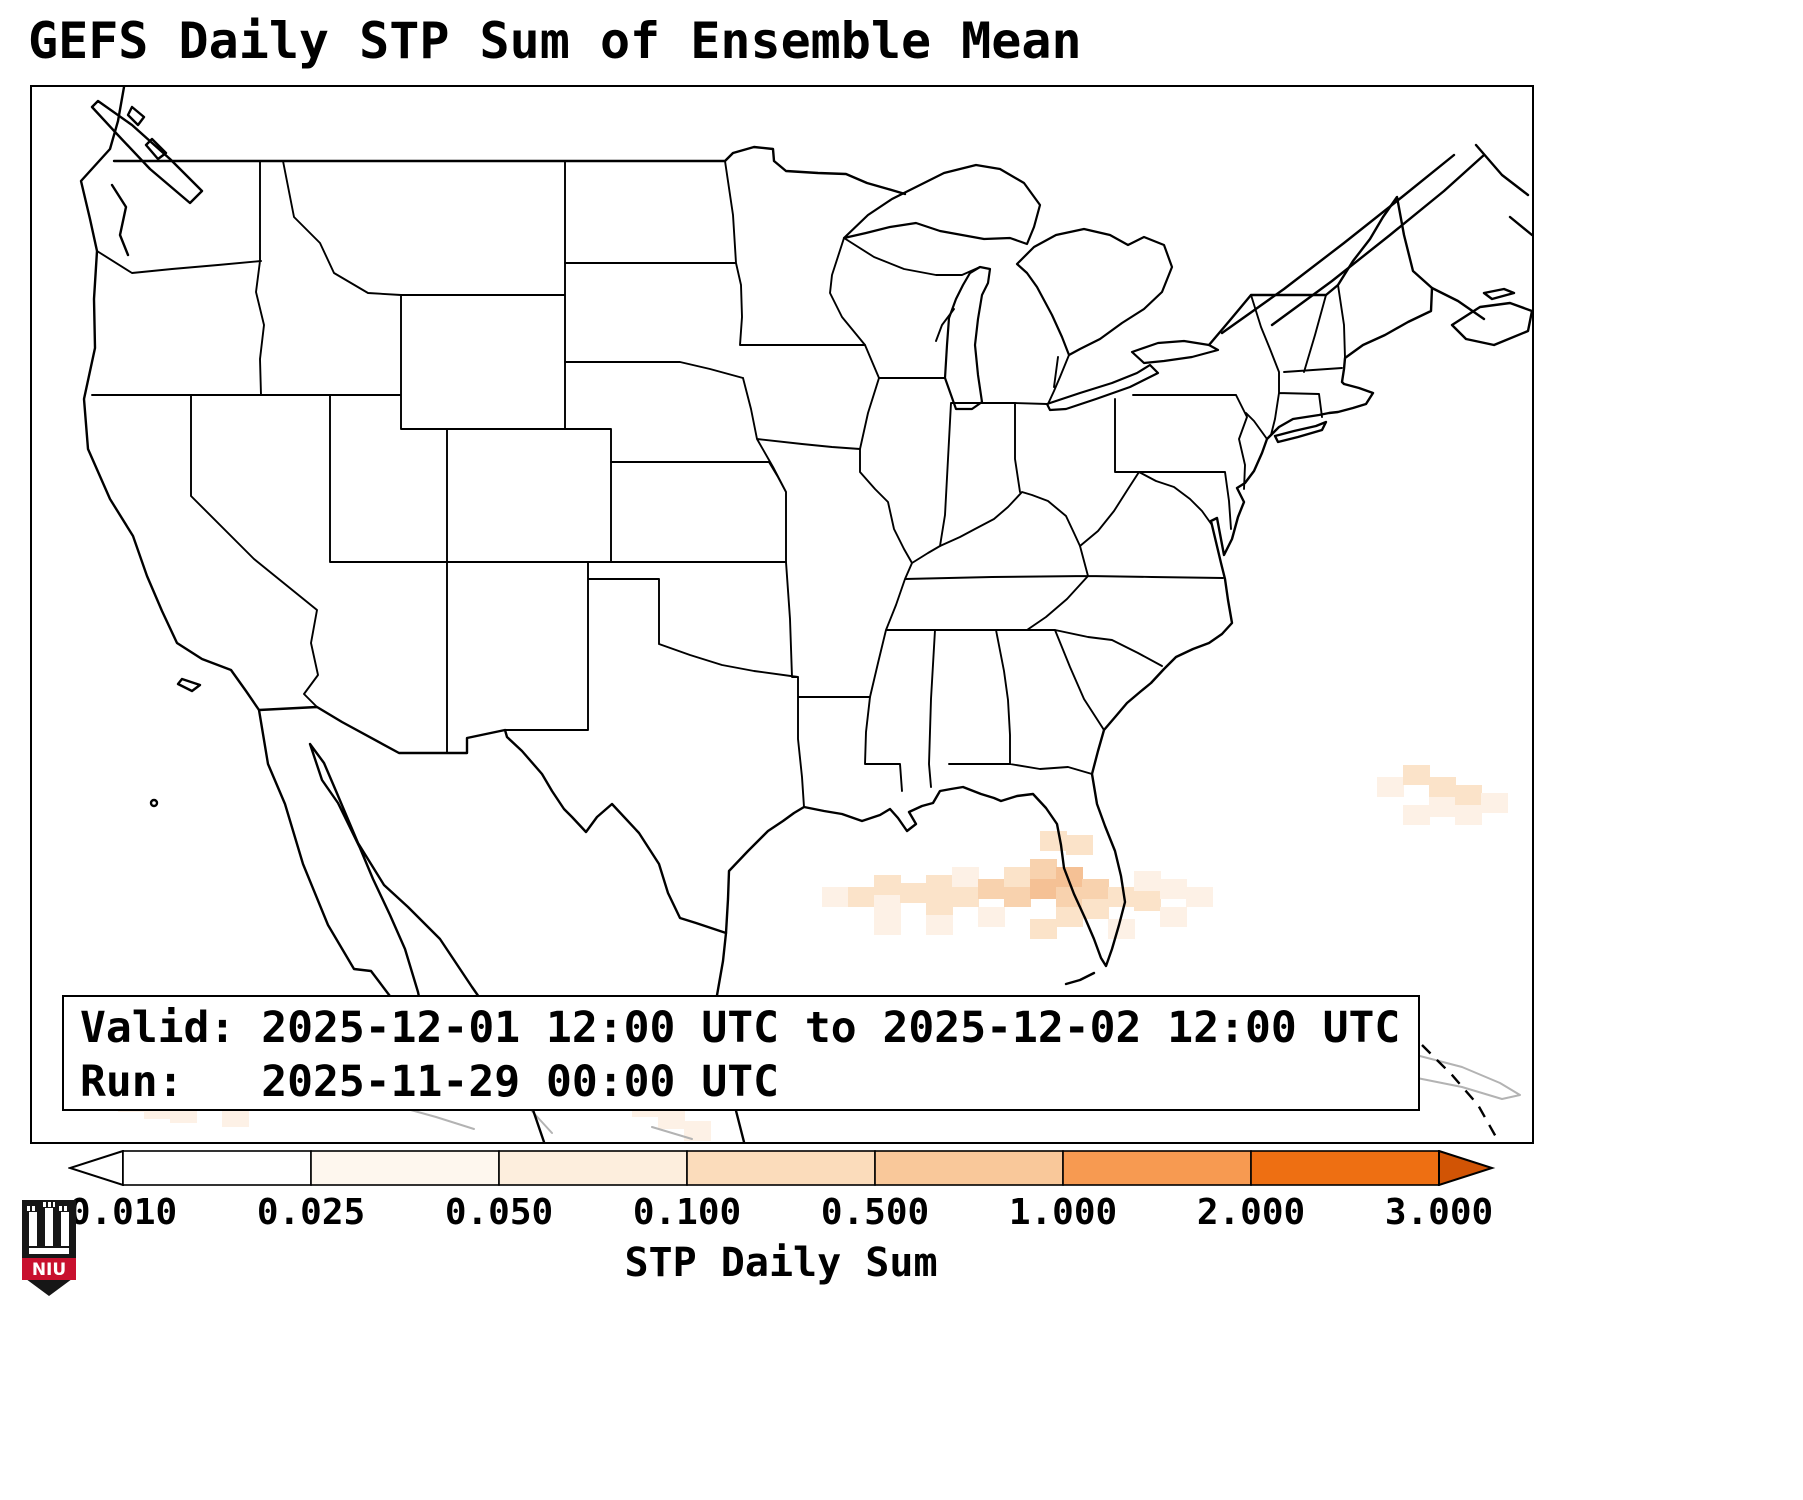 Image resolution: width=1803 pixels, height=1500 pixels. I want to click on colorbar-tick: 1.000, so click(1063, 1212).